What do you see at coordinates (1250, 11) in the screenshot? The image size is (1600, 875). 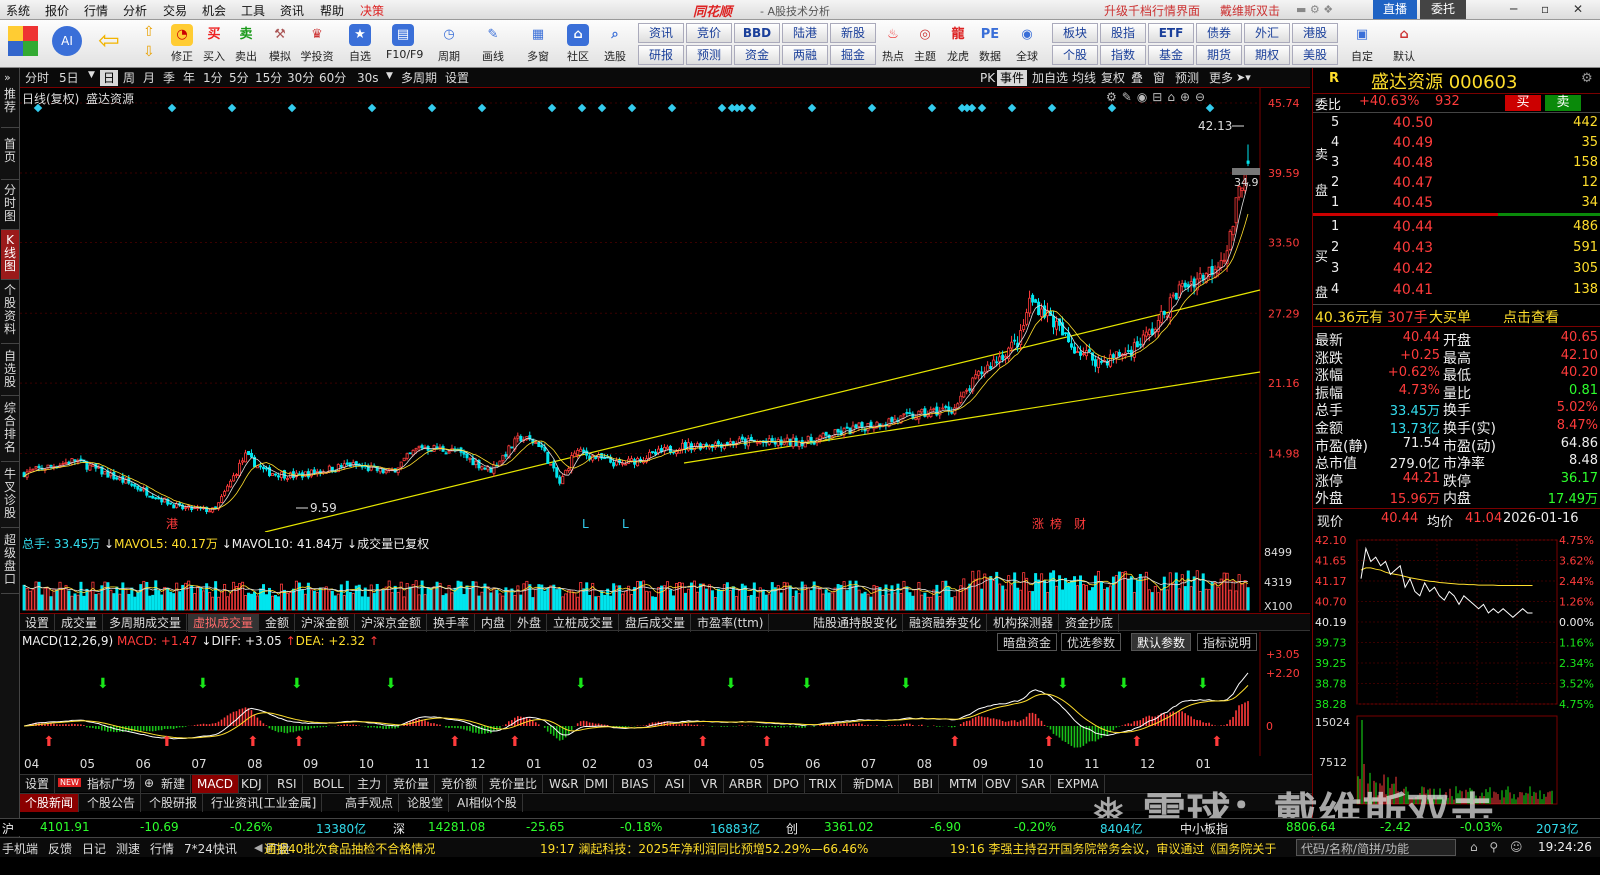 I see `user-link: 戴维斯双击` at bounding box center [1250, 11].